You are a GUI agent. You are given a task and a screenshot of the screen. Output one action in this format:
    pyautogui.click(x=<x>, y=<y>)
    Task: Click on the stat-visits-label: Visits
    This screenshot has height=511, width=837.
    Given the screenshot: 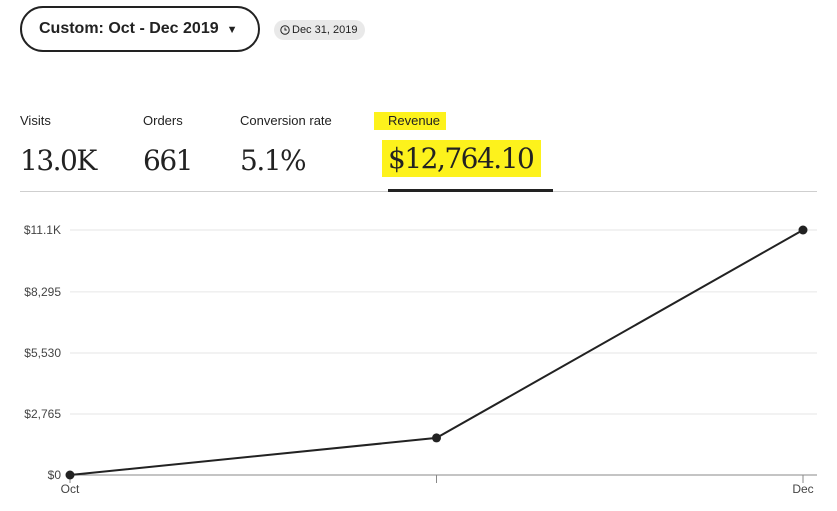 What is the action you would take?
    pyautogui.click(x=35, y=120)
    